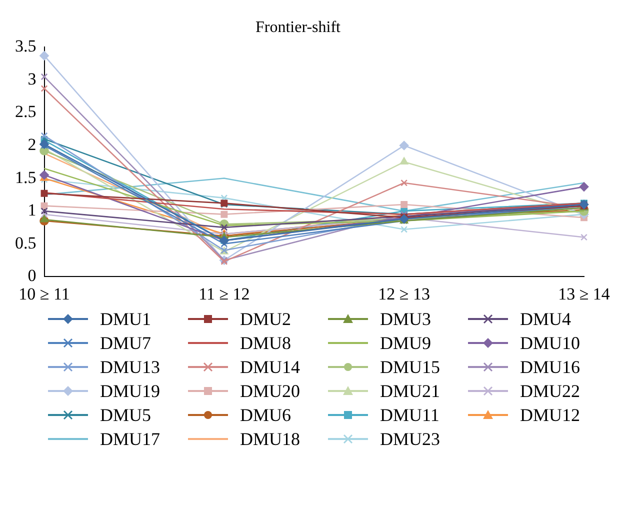 This screenshot has width=632, height=515. I want to click on chart-title: Frontier-shift, so click(299, 27).